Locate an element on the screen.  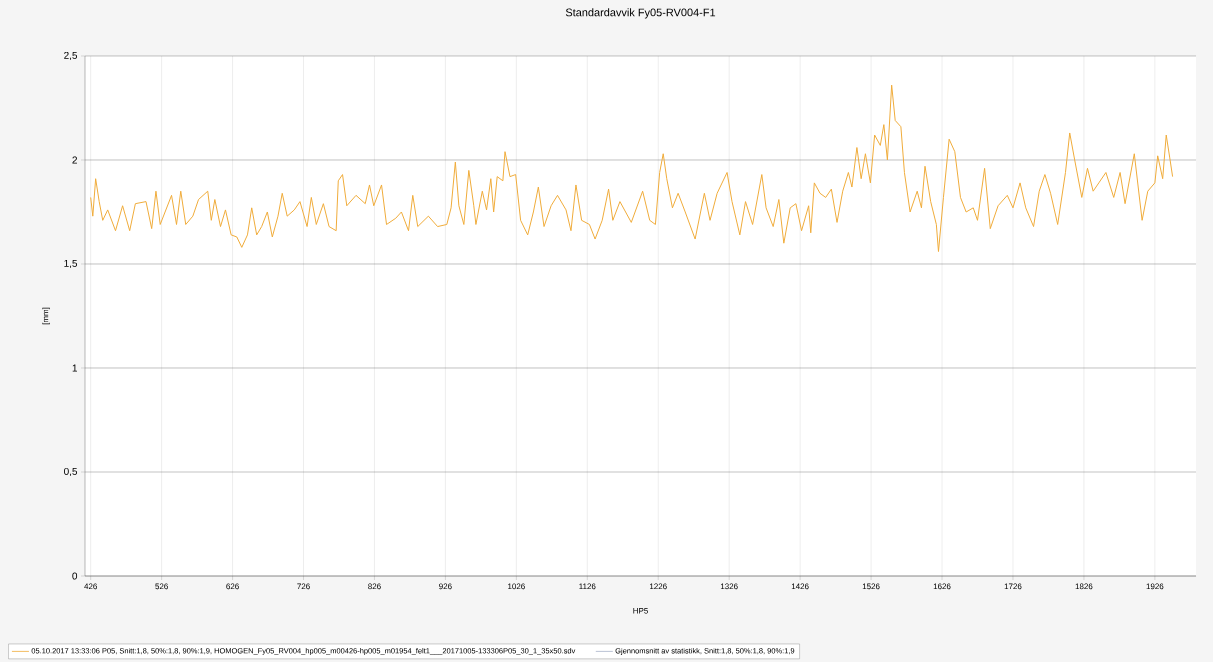
y-tick-label: 0,5 is located at coordinates (71, 472).